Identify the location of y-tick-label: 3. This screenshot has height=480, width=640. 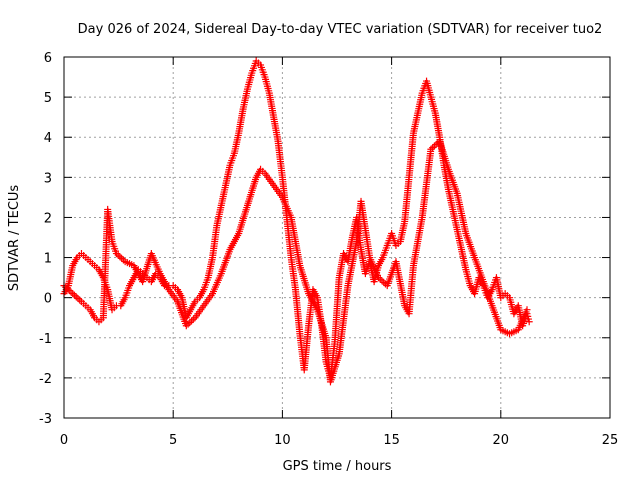
(48, 178).